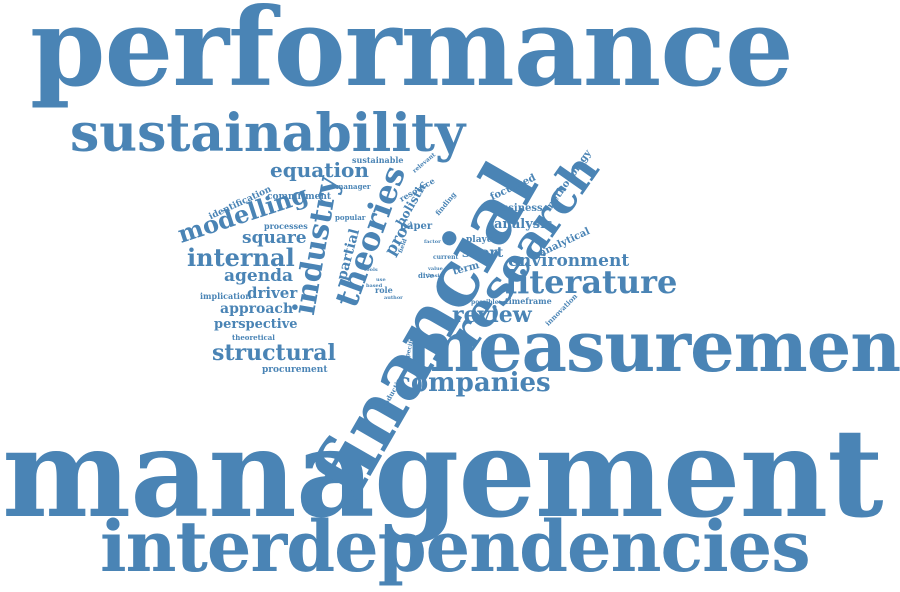 The image size is (900, 592). Describe the element at coordinates (274, 238) in the screenshot. I see `word-square: square` at that location.